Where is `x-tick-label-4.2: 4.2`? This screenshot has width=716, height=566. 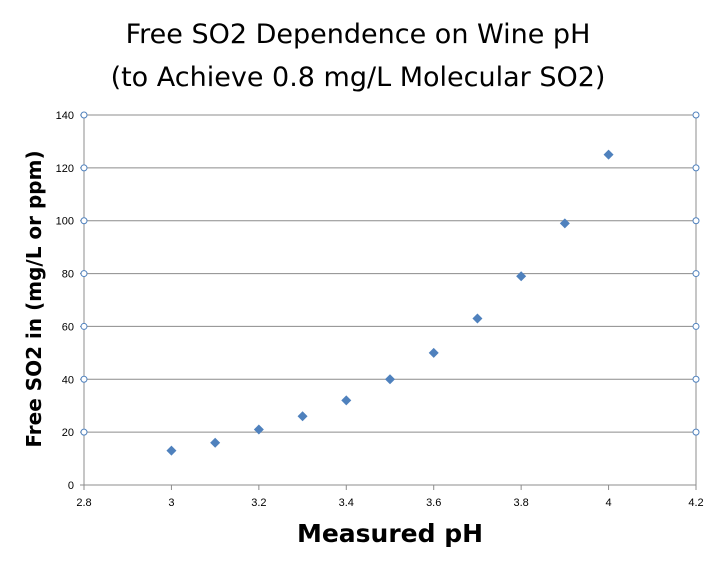 x-tick-label-4.2: 4.2 is located at coordinates (695, 503).